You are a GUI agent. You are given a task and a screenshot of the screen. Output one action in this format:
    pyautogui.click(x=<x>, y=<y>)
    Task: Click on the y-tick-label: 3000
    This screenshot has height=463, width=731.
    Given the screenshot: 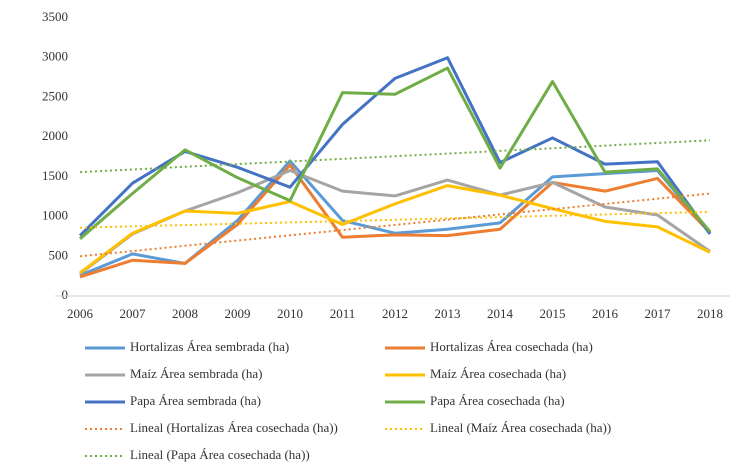 What is the action you would take?
    pyautogui.click(x=55, y=56)
    